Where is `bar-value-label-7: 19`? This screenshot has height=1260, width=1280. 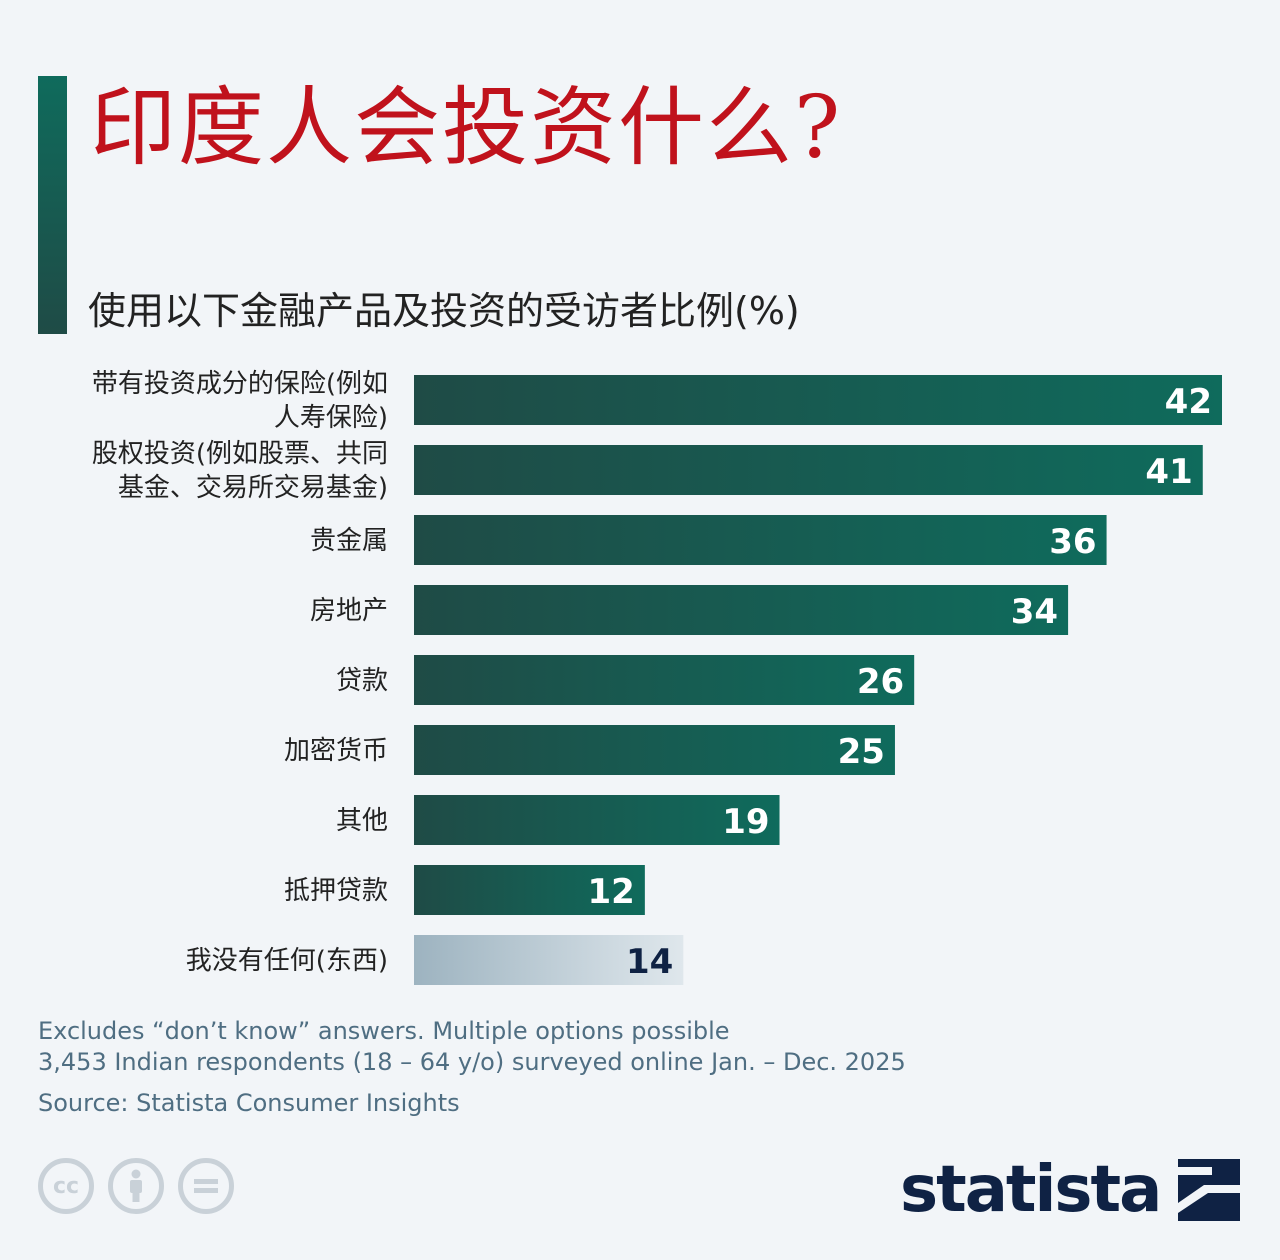
bar-value-label-7: 19 is located at coordinates (745, 822).